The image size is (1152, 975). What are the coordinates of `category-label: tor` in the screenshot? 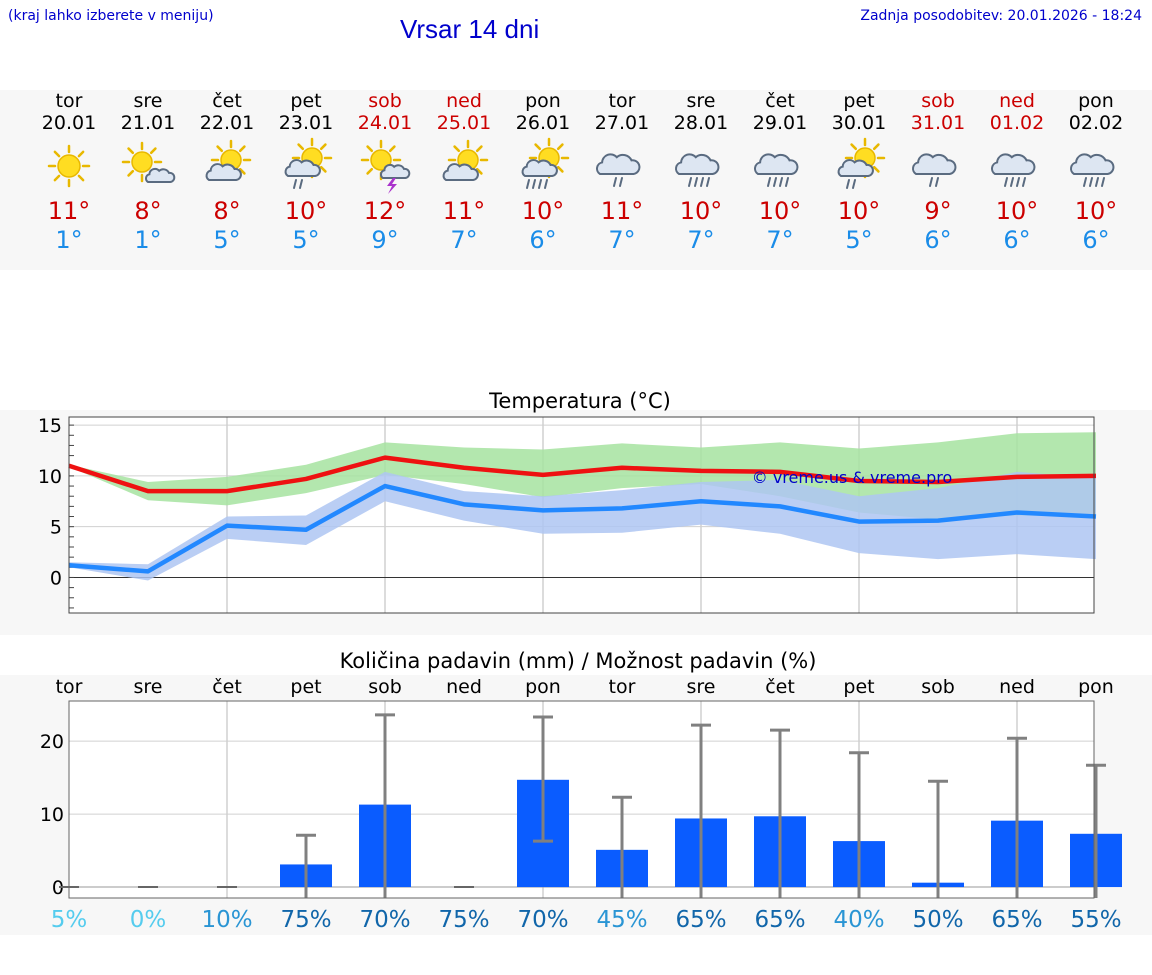 It's located at (622, 687).